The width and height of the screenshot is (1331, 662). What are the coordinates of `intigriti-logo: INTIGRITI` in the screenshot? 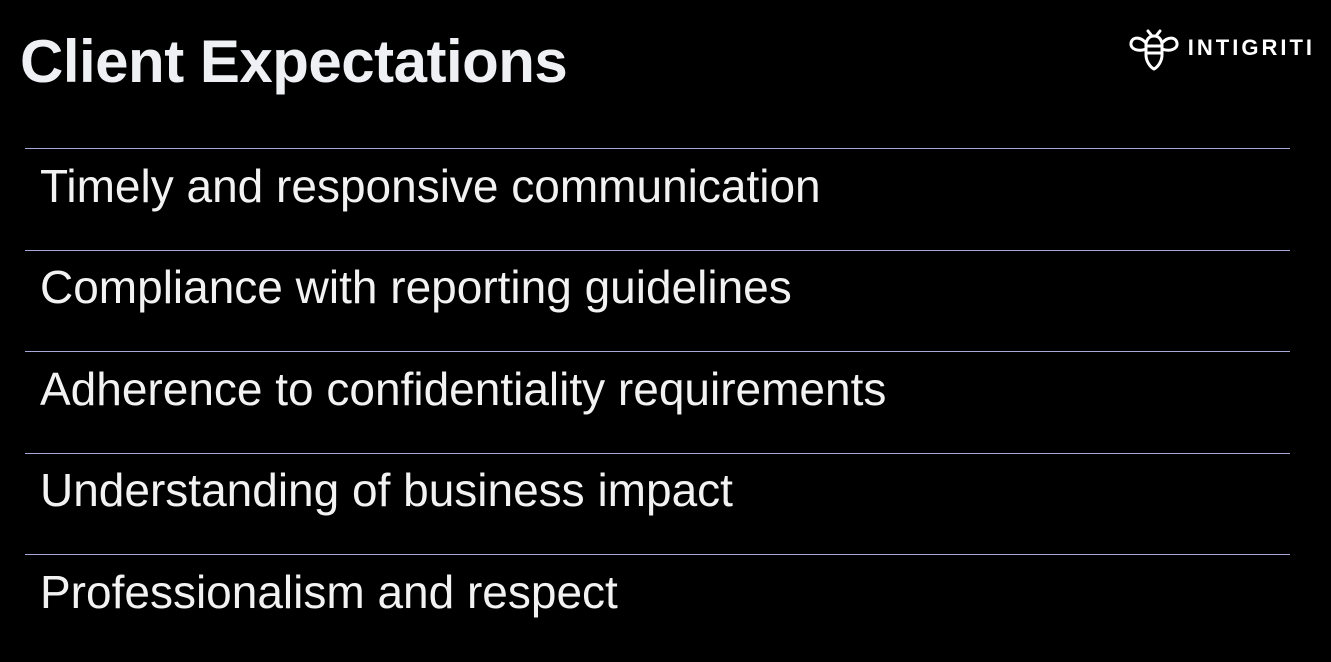 It's located at (1221, 48).